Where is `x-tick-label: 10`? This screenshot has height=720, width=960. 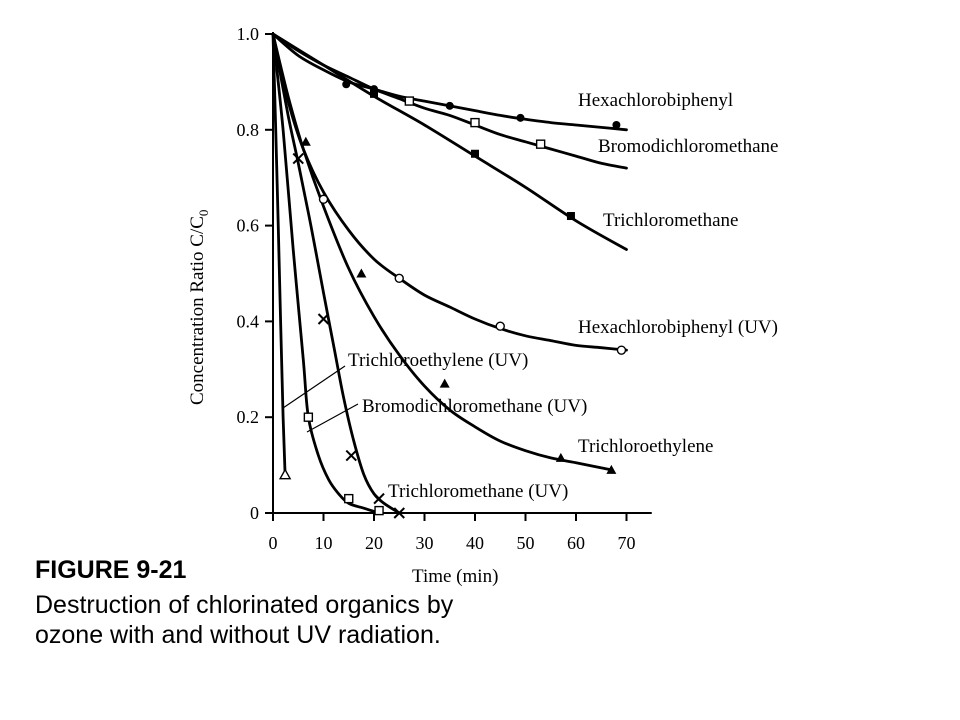 x-tick-label: 10 is located at coordinates (324, 543).